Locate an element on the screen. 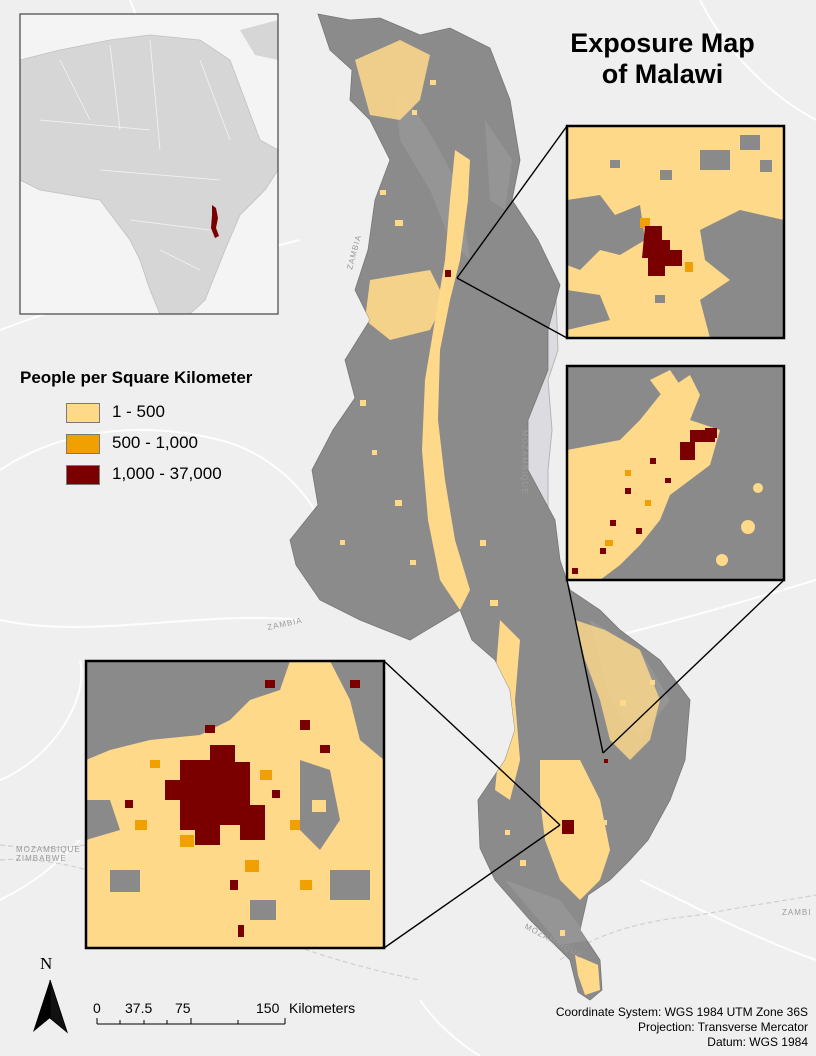 Image resolution: width=816 pixels, height=1056 pixels. legend-title: People per Square Kilometer is located at coordinates (136, 377).